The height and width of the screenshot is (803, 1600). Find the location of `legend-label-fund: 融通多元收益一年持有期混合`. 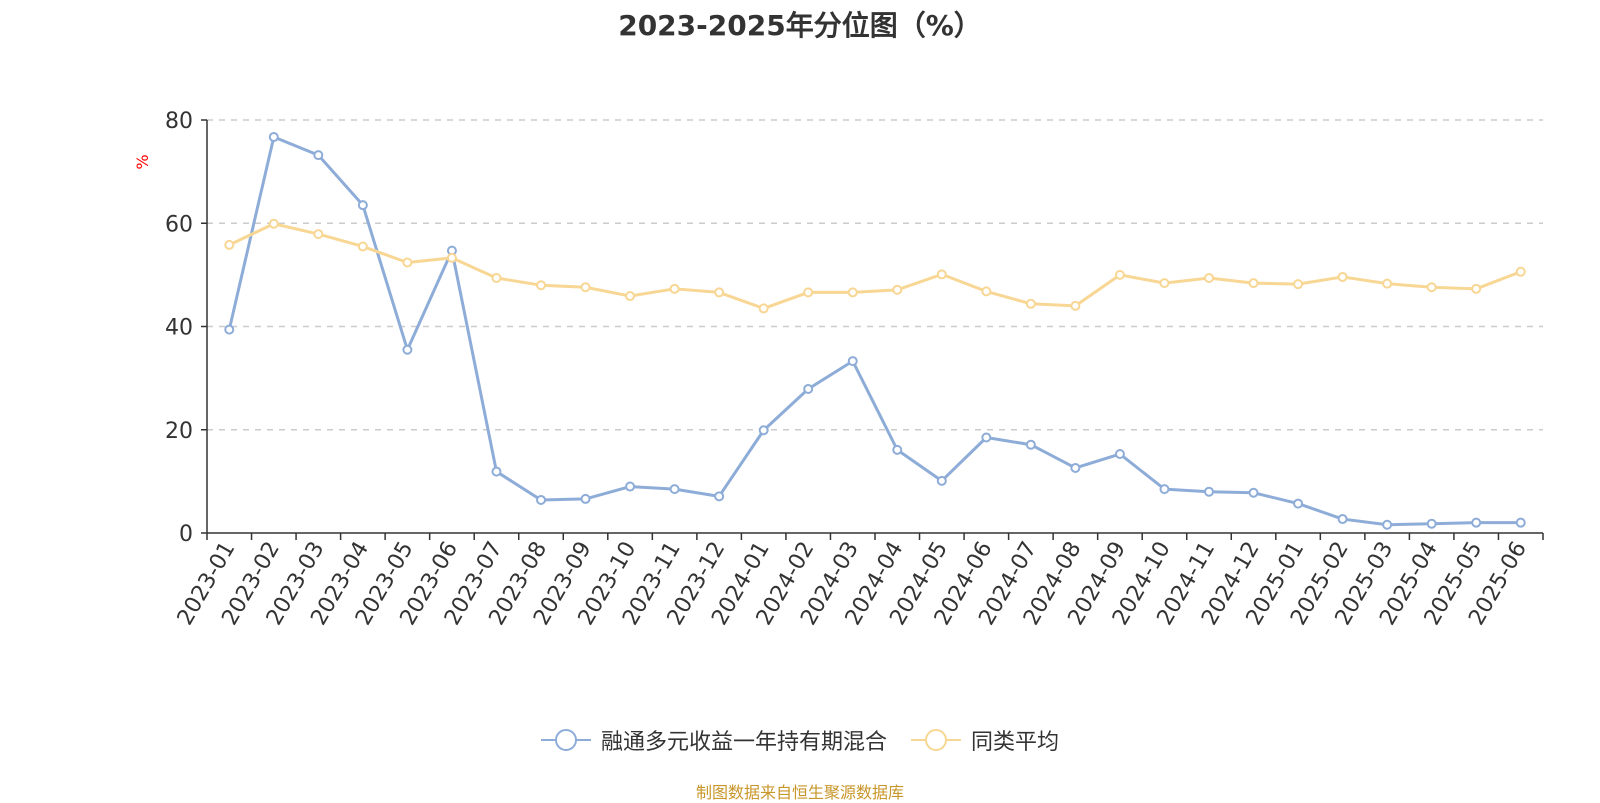

legend-label-fund: 融通多元收益一年持有期混合 is located at coordinates (743, 742).